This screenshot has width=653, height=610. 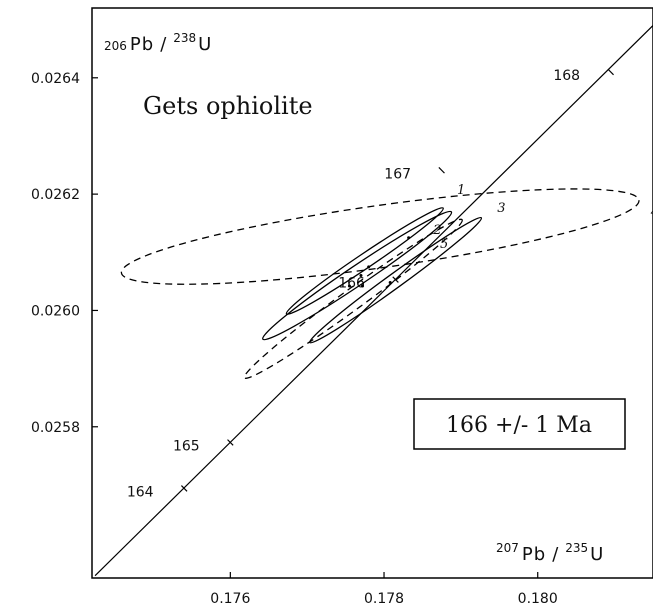 I want to click on age-label-166: 166, so click(x=351, y=284).